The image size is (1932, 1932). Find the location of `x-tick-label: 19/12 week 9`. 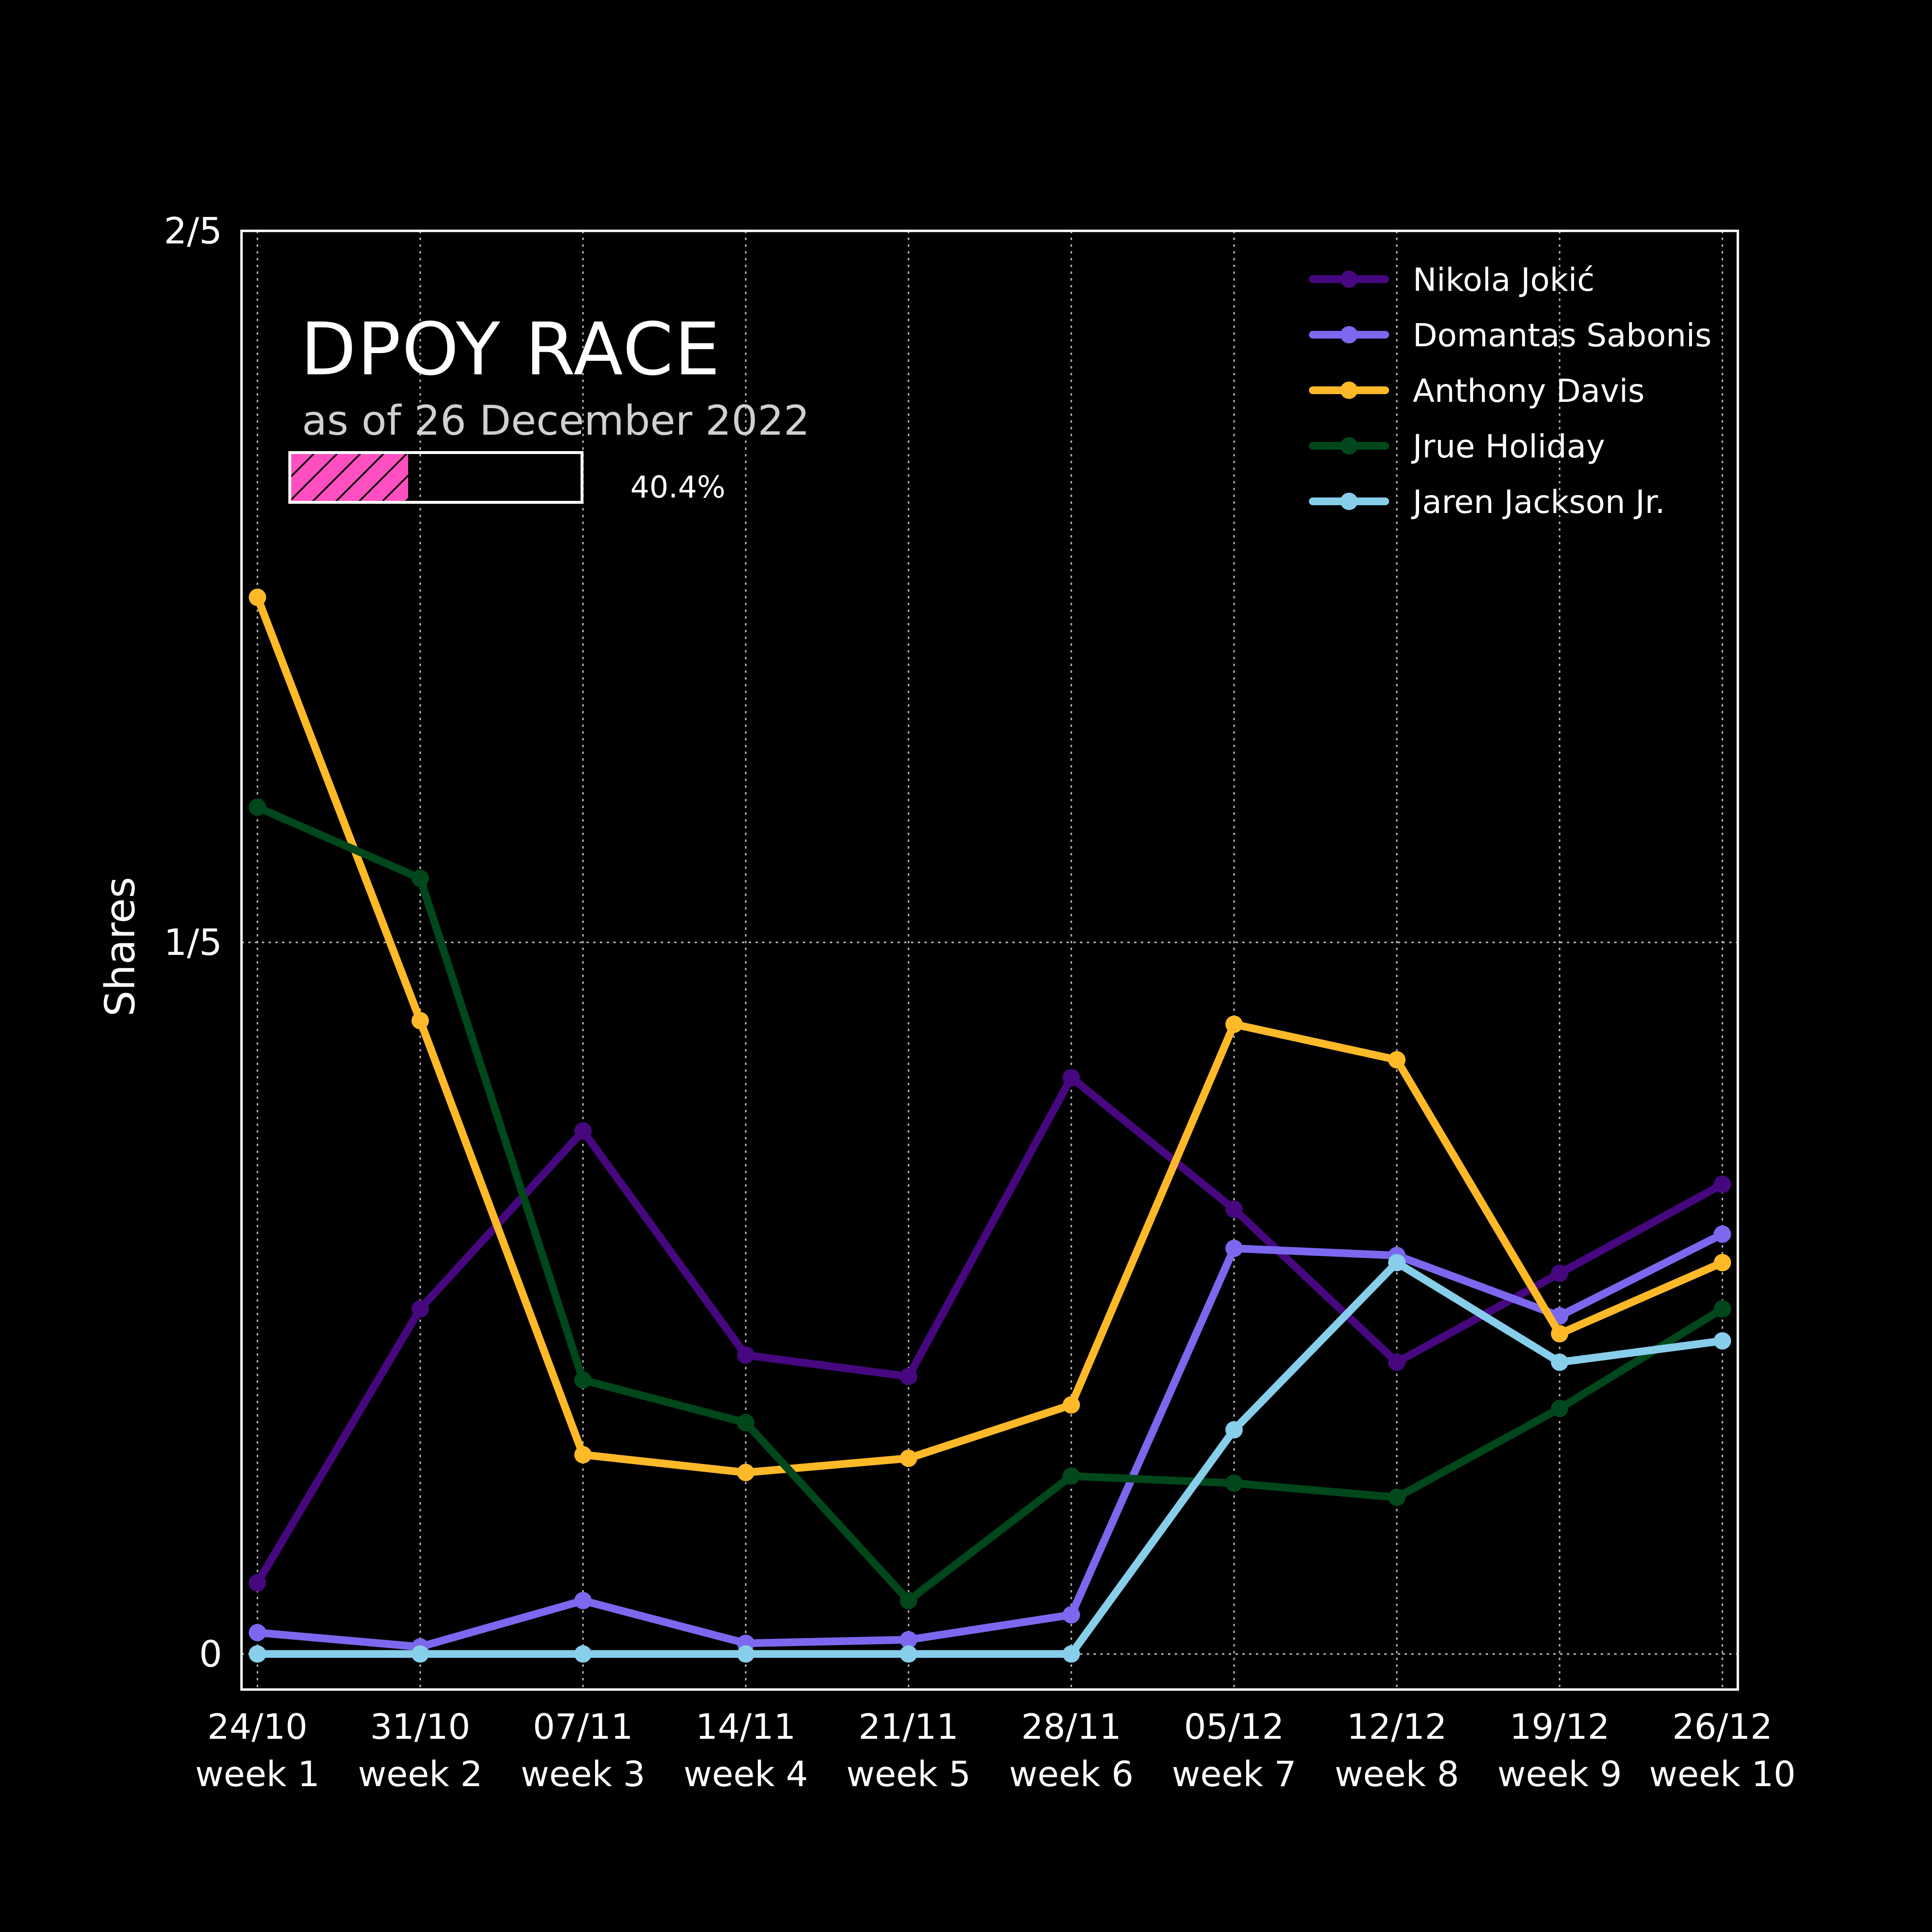

x-tick-label: 19/12 week 9 is located at coordinates (1559, 1750).